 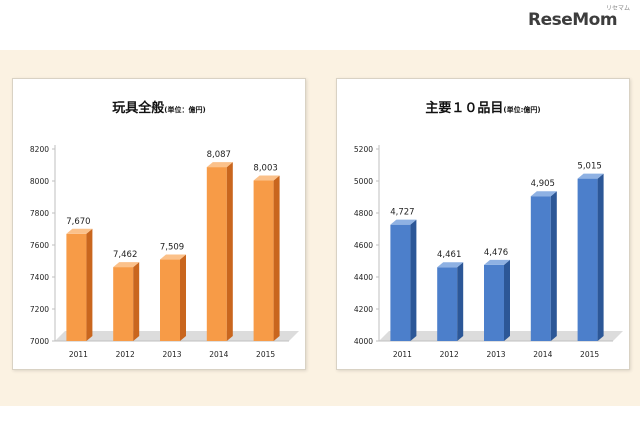 What do you see at coordinates (172, 248) in the screenshot?
I see `data-label: 7,509` at bounding box center [172, 248].